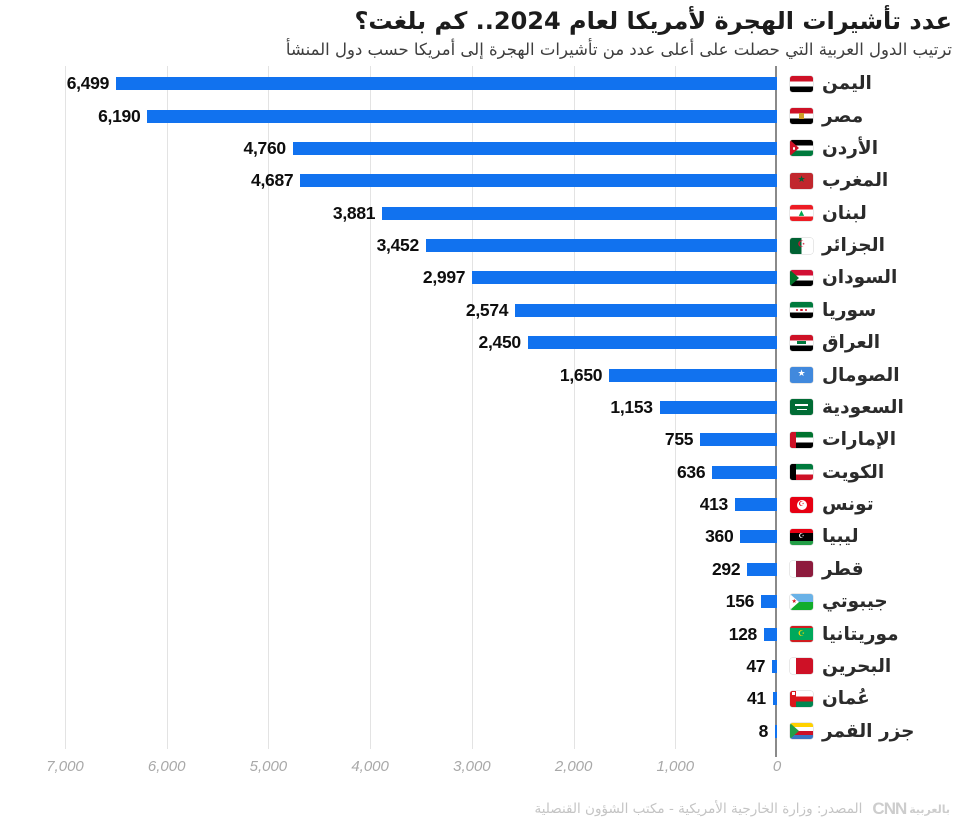 The width and height of the screenshot is (960, 836). Describe the element at coordinates (679, 439) in the screenshot. I see `value-label: 755` at that location.